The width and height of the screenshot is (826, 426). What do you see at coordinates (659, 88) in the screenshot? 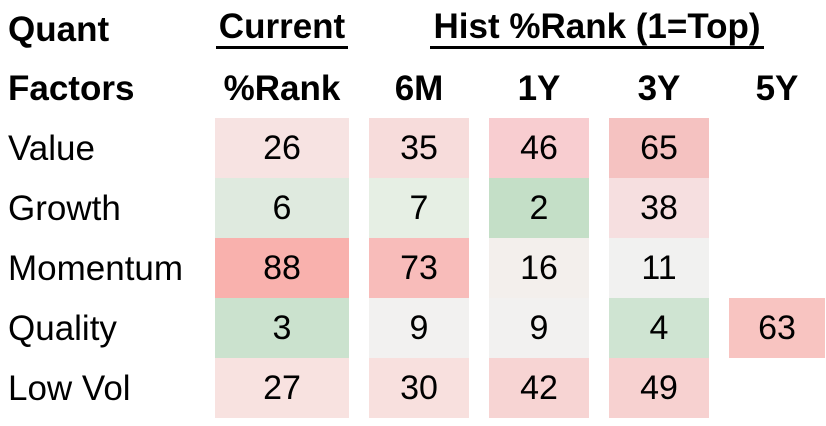
I see `column-header-3y: 3Y` at bounding box center [659, 88].